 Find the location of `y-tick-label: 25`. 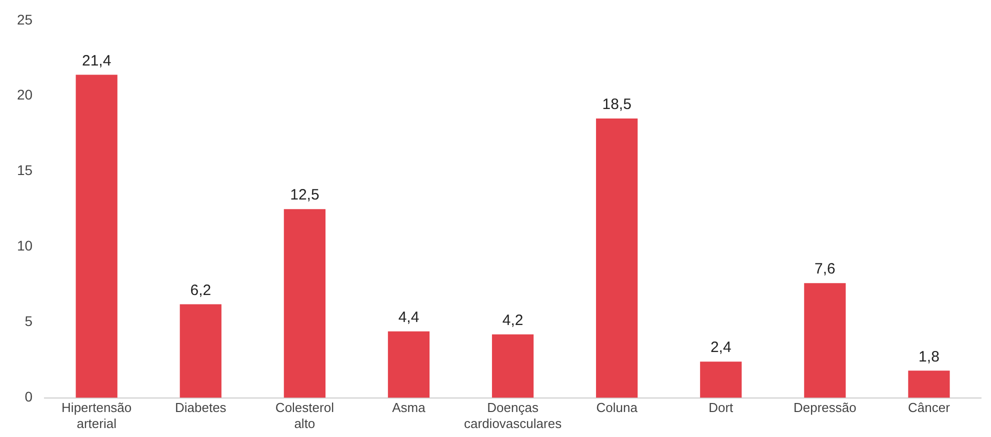

y-tick-label: 25 is located at coordinates (24, 19).